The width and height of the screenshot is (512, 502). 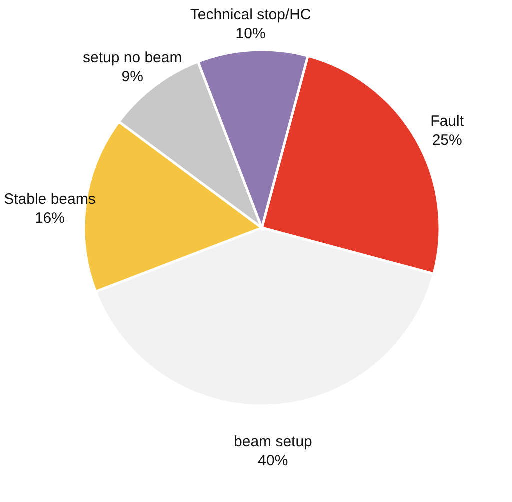 I want to click on data-label: 40%, so click(x=273, y=461).